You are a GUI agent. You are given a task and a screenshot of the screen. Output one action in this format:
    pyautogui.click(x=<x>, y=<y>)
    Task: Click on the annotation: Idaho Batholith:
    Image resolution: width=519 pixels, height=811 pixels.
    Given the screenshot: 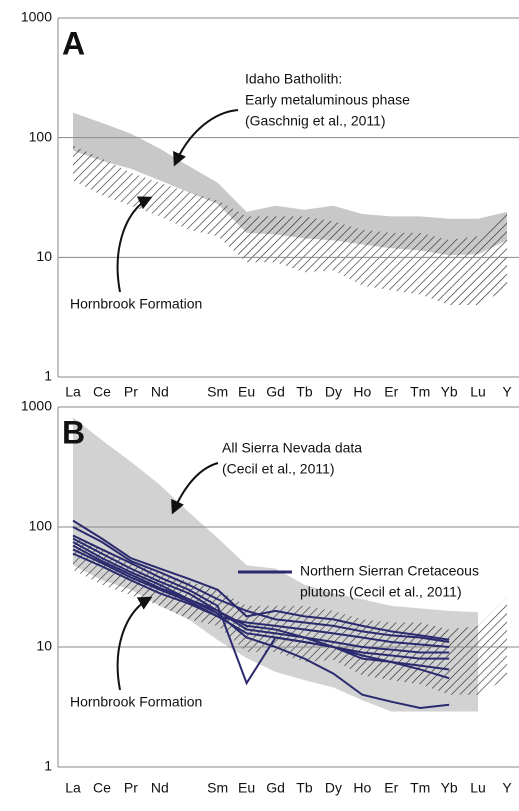 What is the action you would take?
    pyautogui.click(x=293, y=79)
    